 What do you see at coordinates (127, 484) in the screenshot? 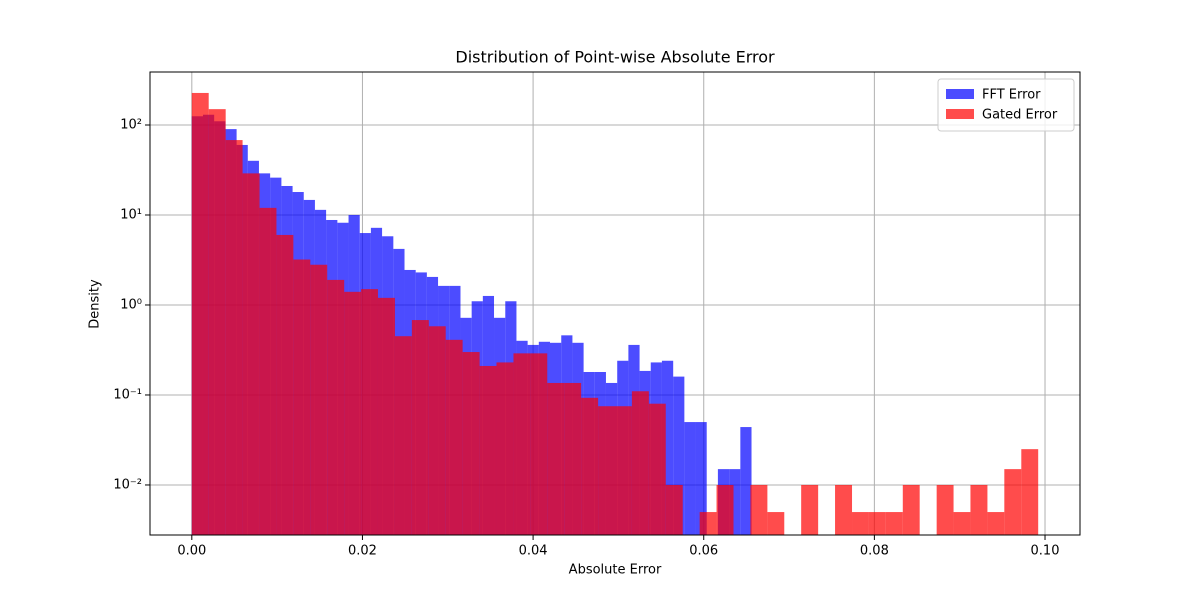
I see `y-tick-label: 10⁻²` at bounding box center [127, 484].